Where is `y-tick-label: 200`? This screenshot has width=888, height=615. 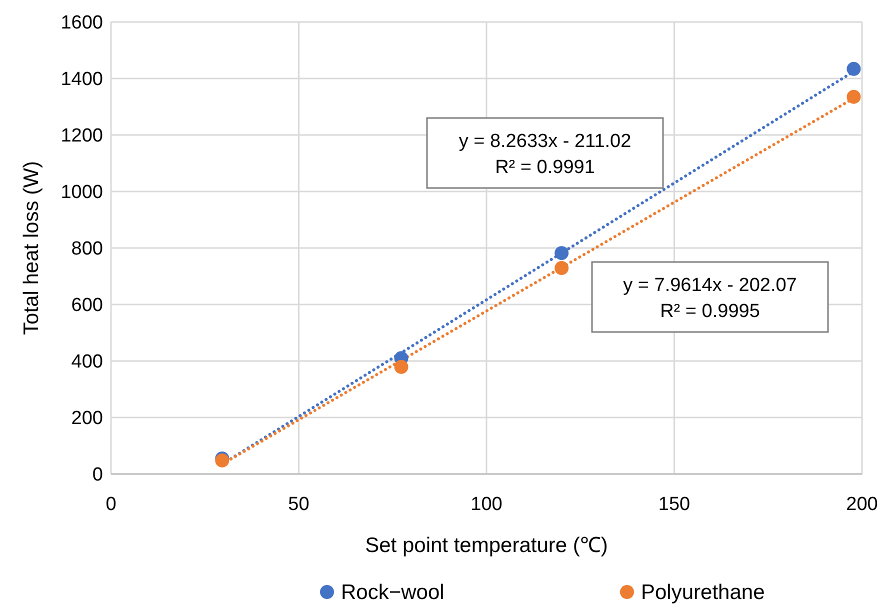
y-tick-label: 200 is located at coordinates (87, 419).